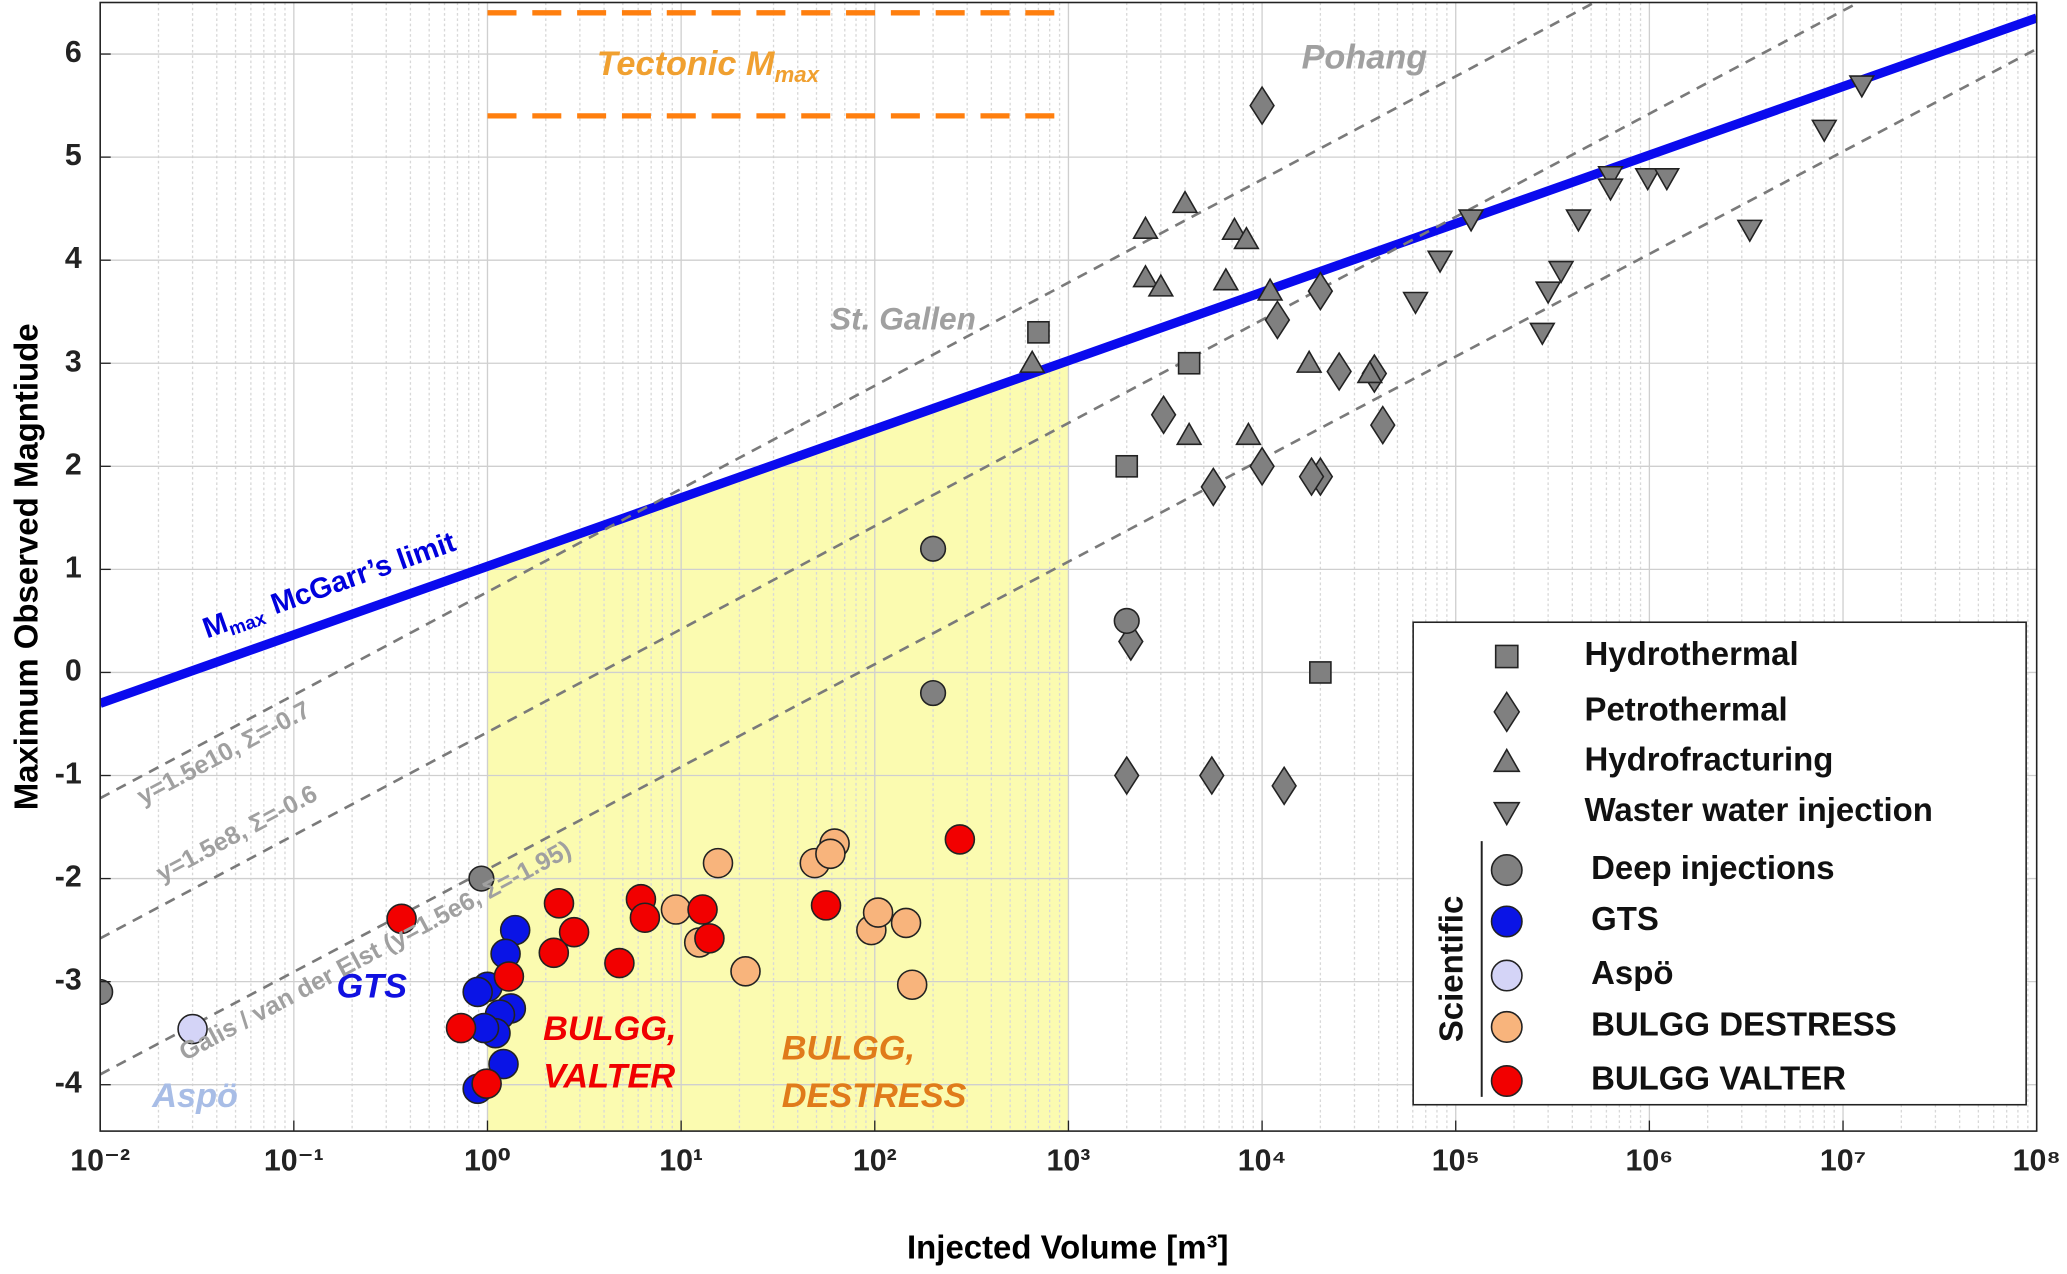  What do you see at coordinates (1451, 969) in the screenshot?
I see `legend-group-label: Scientific` at bounding box center [1451, 969].